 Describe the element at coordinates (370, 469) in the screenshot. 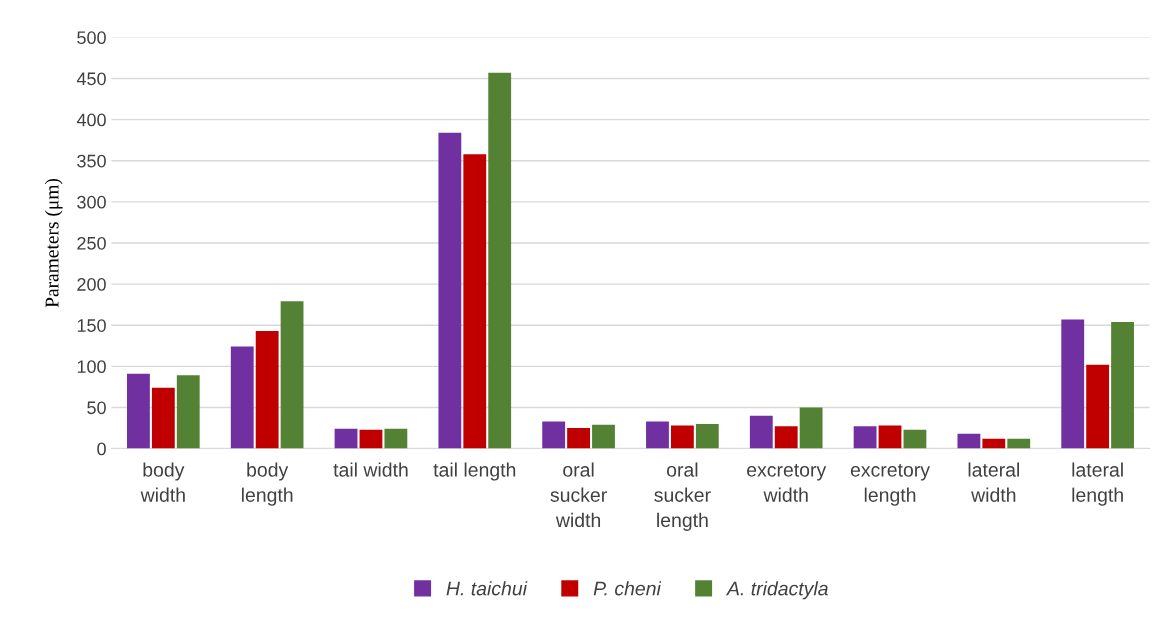

I see `x-tick-label: tail width` at that location.